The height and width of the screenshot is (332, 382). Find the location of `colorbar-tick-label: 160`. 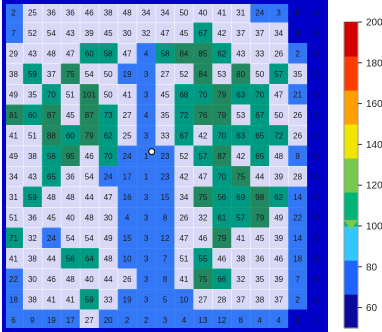

colorbar-tick-label: 160 is located at coordinates (374, 104).